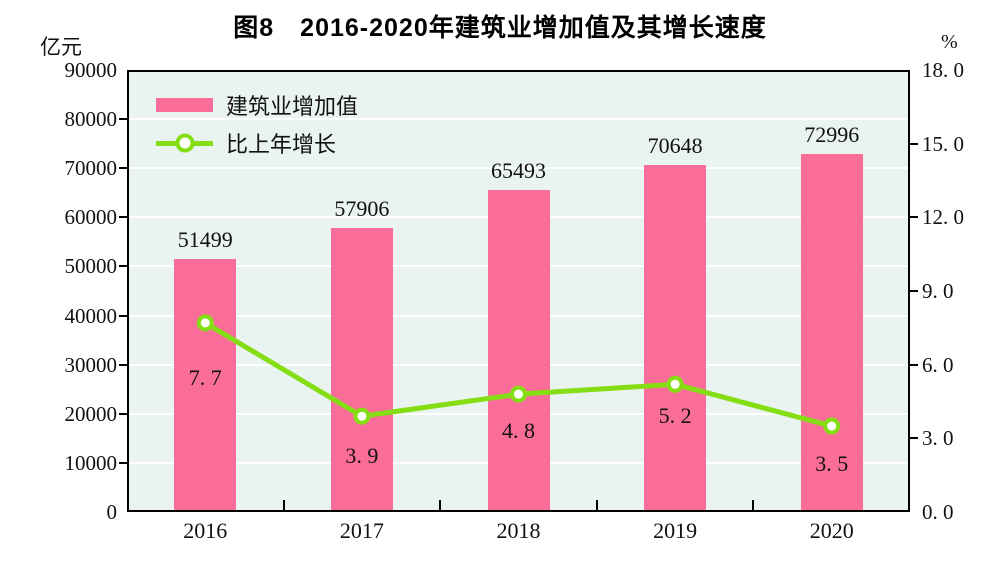 The width and height of the screenshot is (1000, 572). Describe the element at coordinates (292, 106) in the screenshot. I see `legend-label-bar: 建筑业增加值` at that location.